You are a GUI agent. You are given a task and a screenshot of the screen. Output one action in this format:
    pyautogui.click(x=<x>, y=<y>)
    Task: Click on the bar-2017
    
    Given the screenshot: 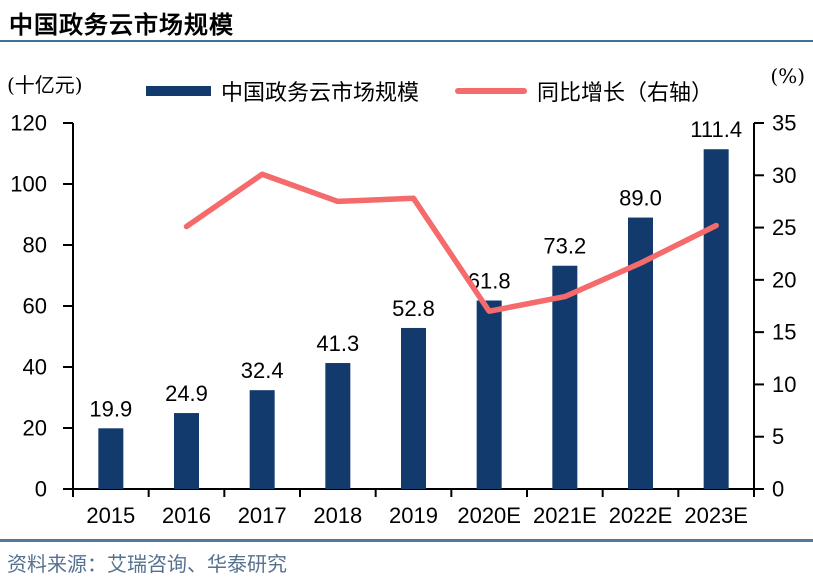 What is the action you would take?
    pyautogui.click(x=262, y=439)
    